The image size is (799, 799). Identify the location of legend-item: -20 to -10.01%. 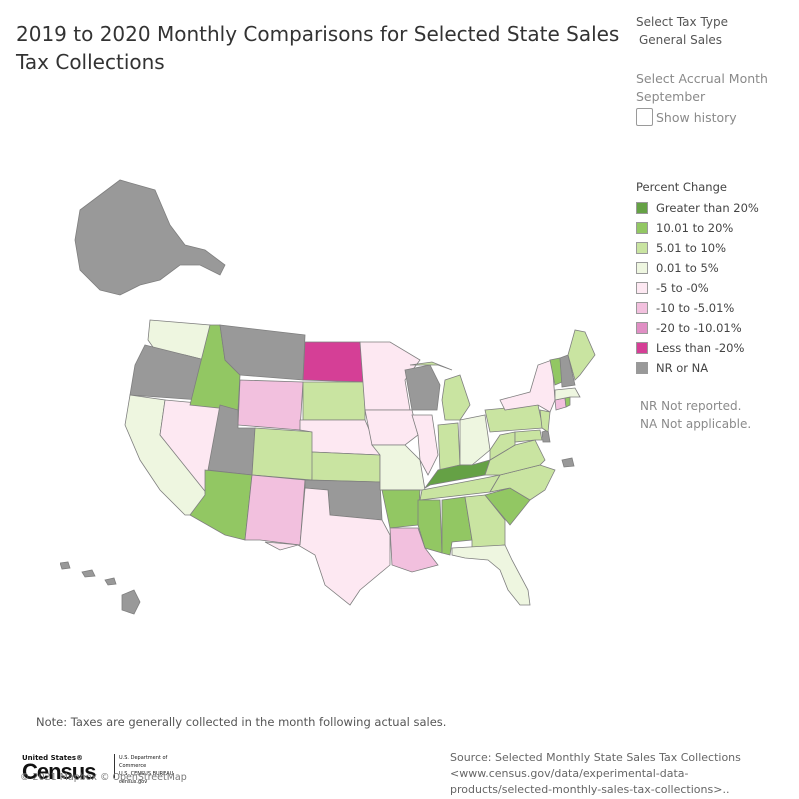
(697, 328).